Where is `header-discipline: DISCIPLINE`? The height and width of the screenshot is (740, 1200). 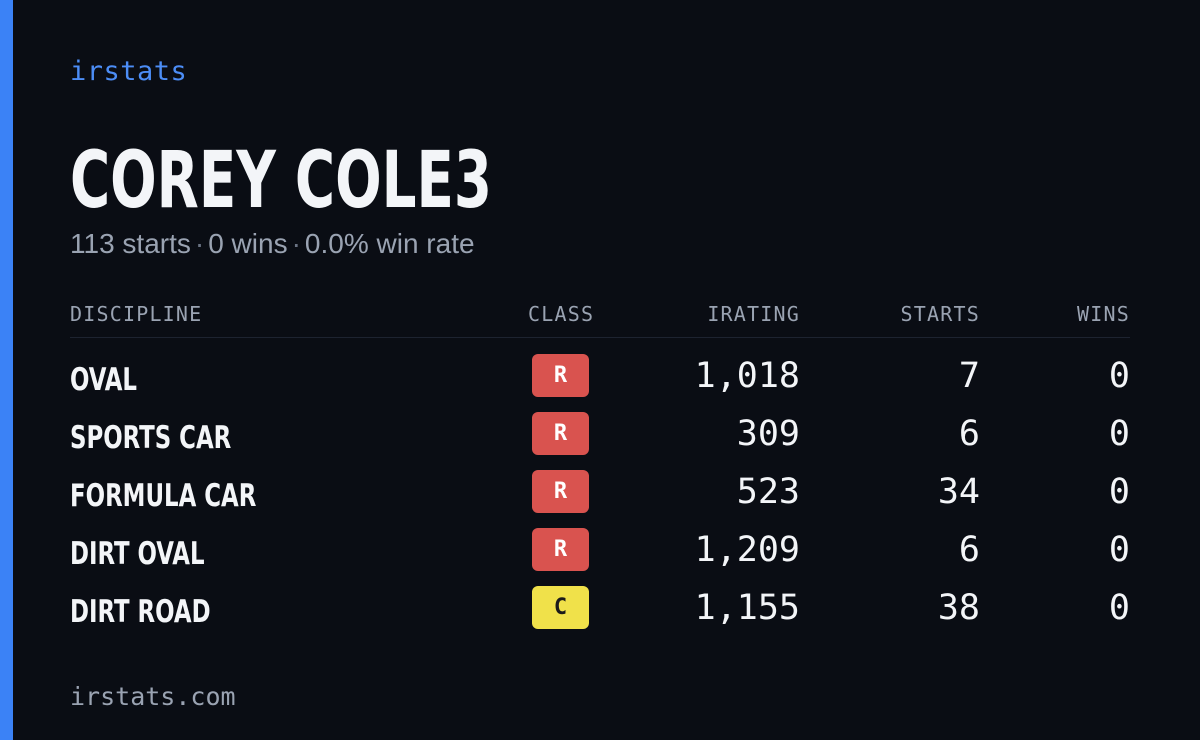 header-discipline: DISCIPLINE is located at coordinates (136, 314).